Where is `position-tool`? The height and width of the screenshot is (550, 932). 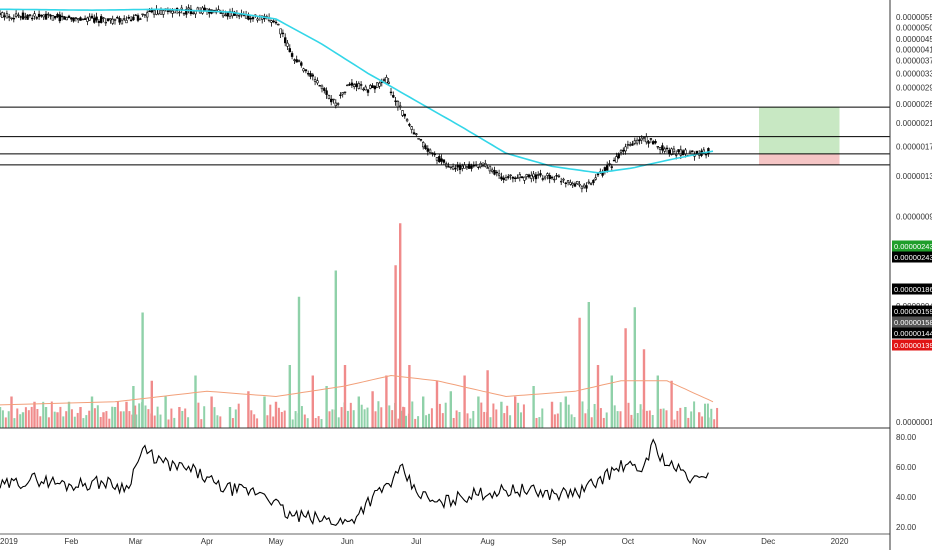
position-tool is located at coordinates (799, 136).